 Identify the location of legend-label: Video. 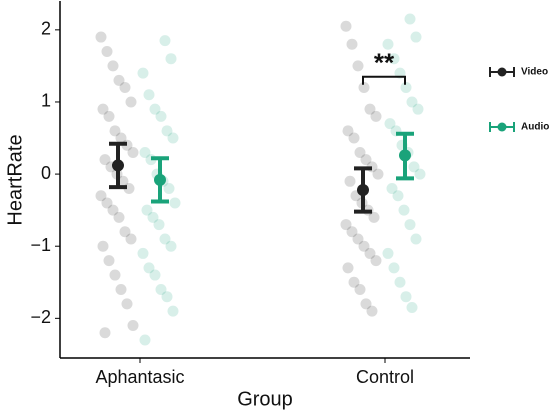
(534, 72).